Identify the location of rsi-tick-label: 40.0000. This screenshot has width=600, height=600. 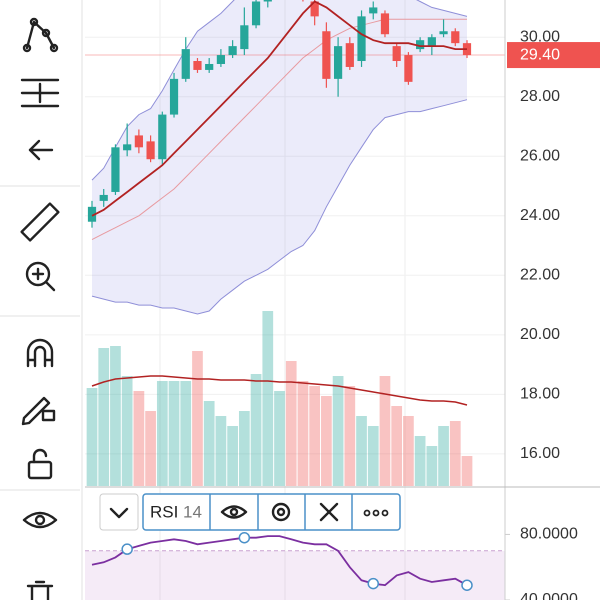
(549, 595).